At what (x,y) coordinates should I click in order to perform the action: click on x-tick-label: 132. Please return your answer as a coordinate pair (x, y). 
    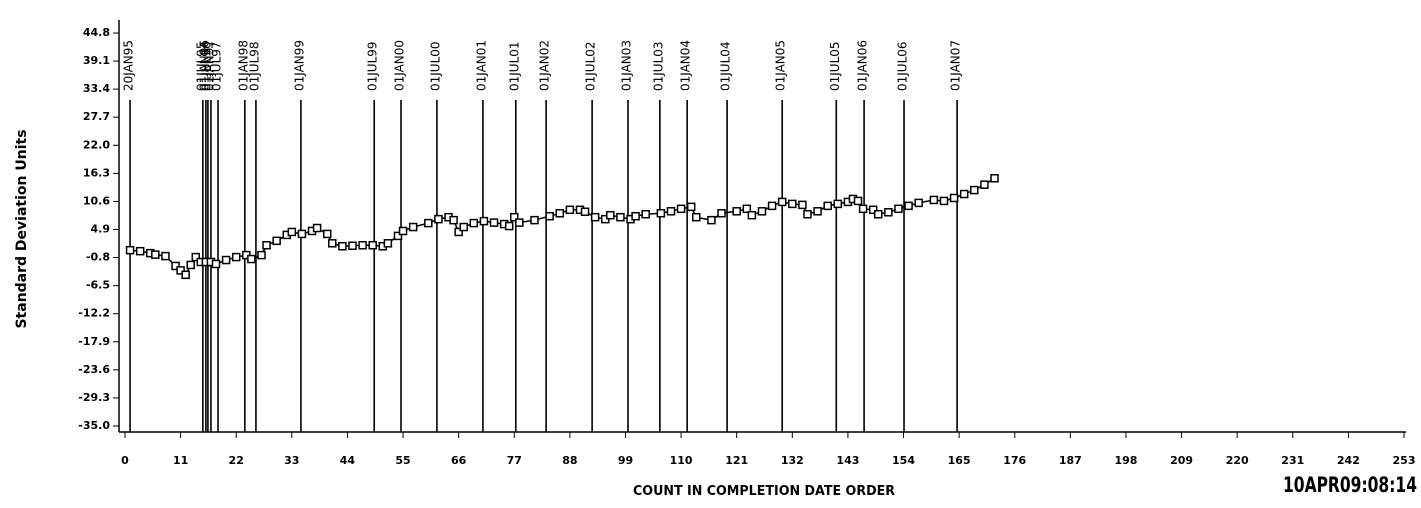
    Looking at the image, I should click on (792, 460).